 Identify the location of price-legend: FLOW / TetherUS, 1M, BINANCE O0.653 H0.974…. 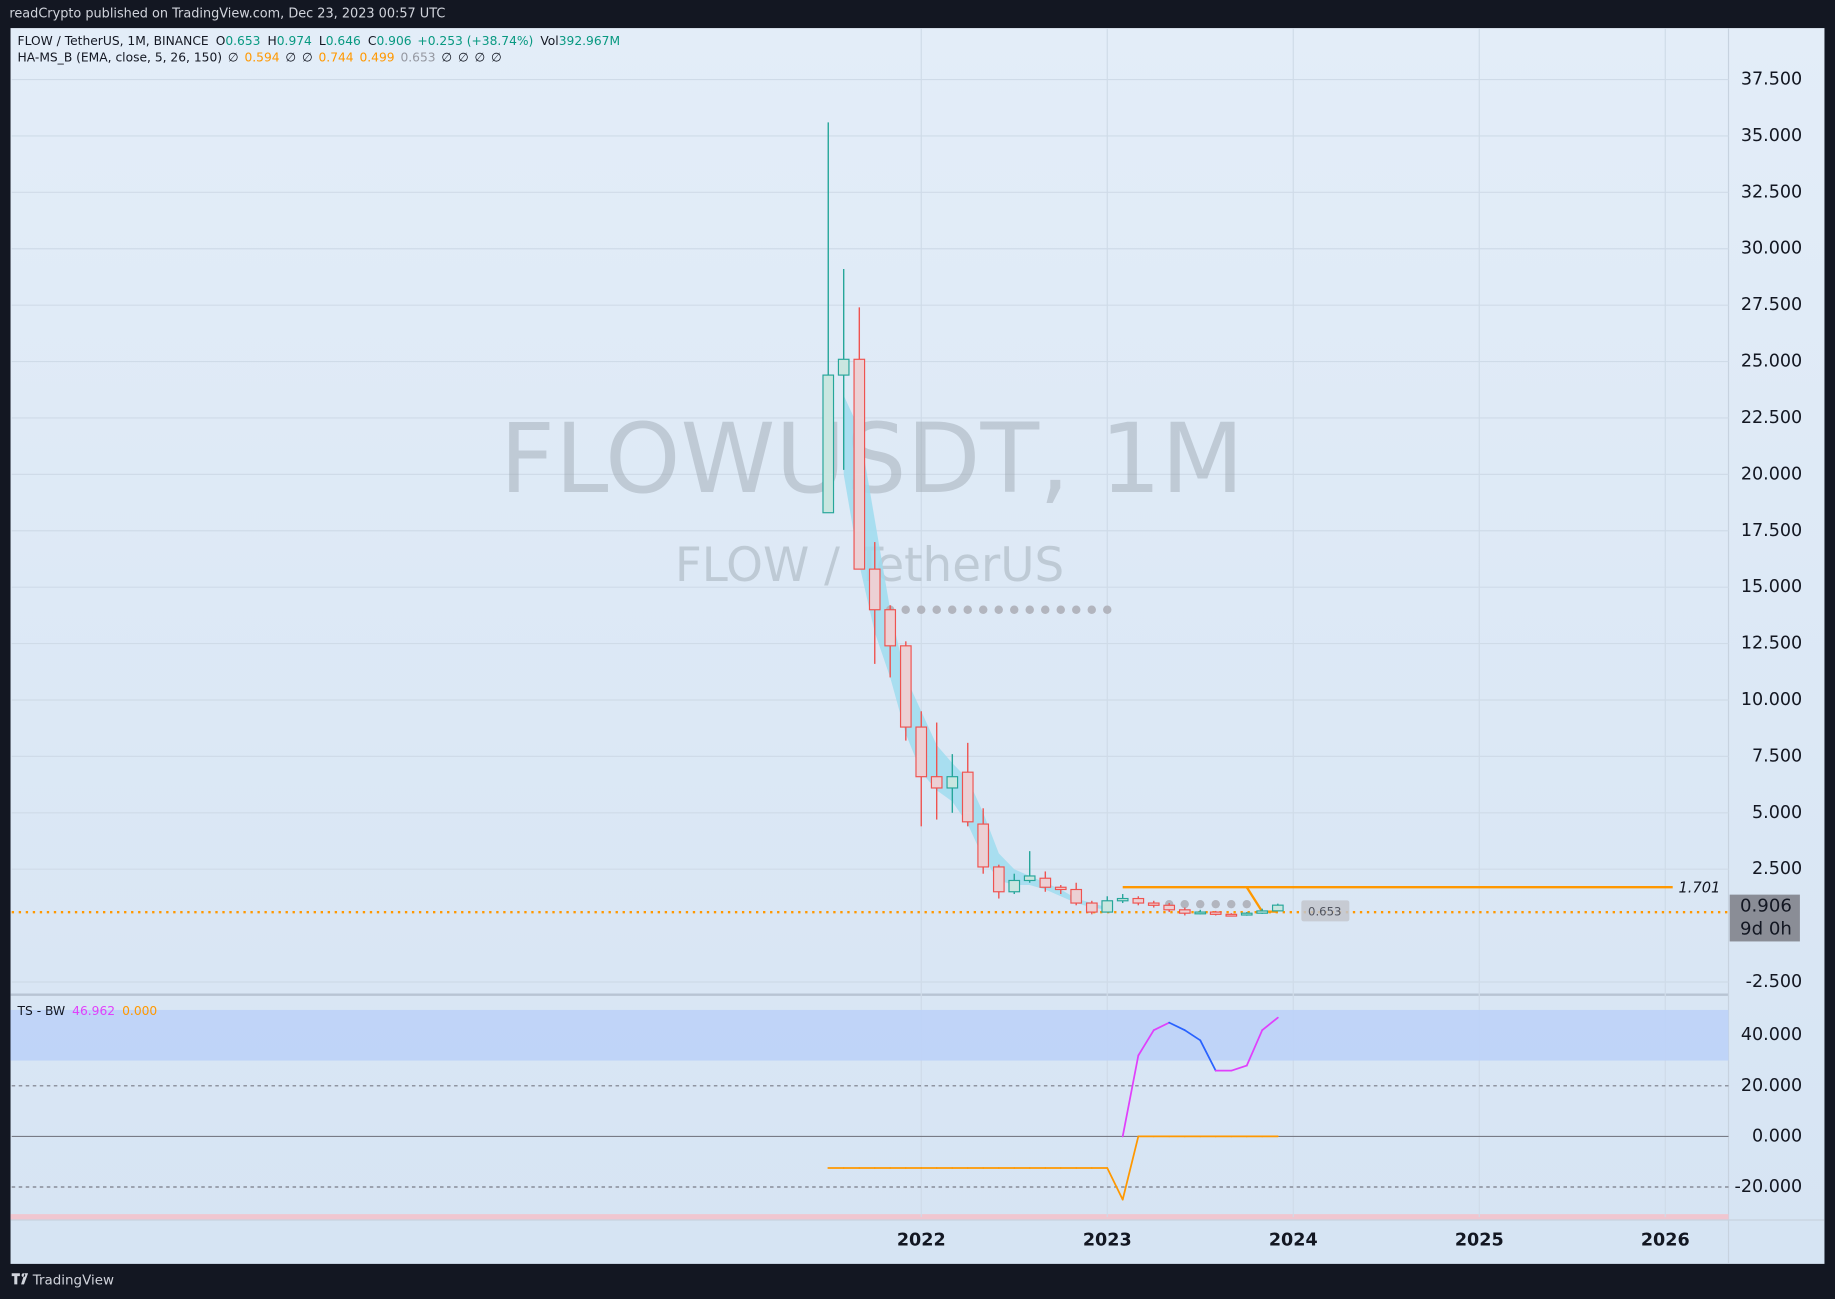
(319, 40).